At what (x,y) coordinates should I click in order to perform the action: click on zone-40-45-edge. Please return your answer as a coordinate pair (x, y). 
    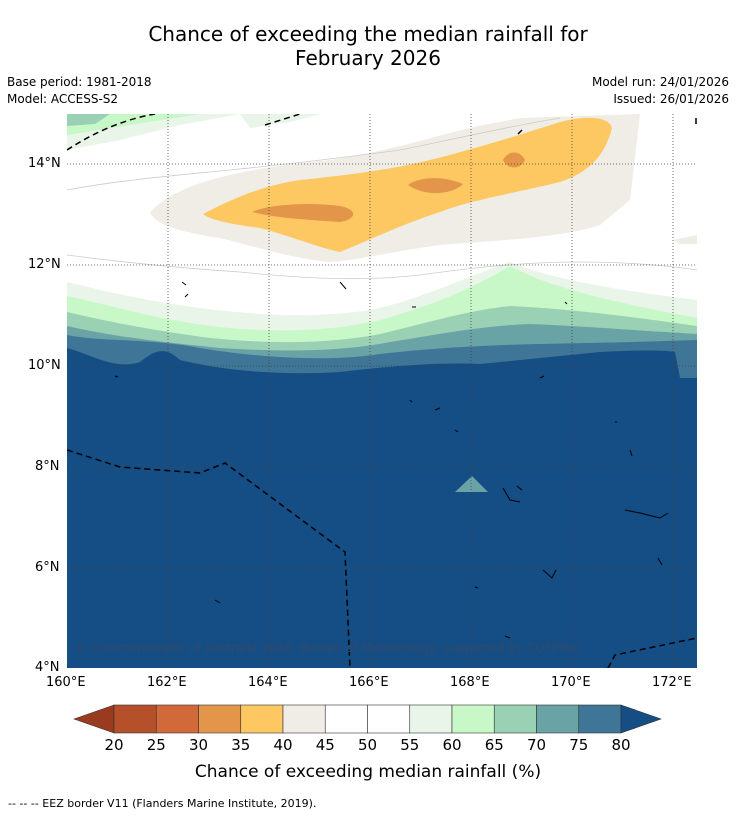
    Looking at the image, I should click on (685, 239).